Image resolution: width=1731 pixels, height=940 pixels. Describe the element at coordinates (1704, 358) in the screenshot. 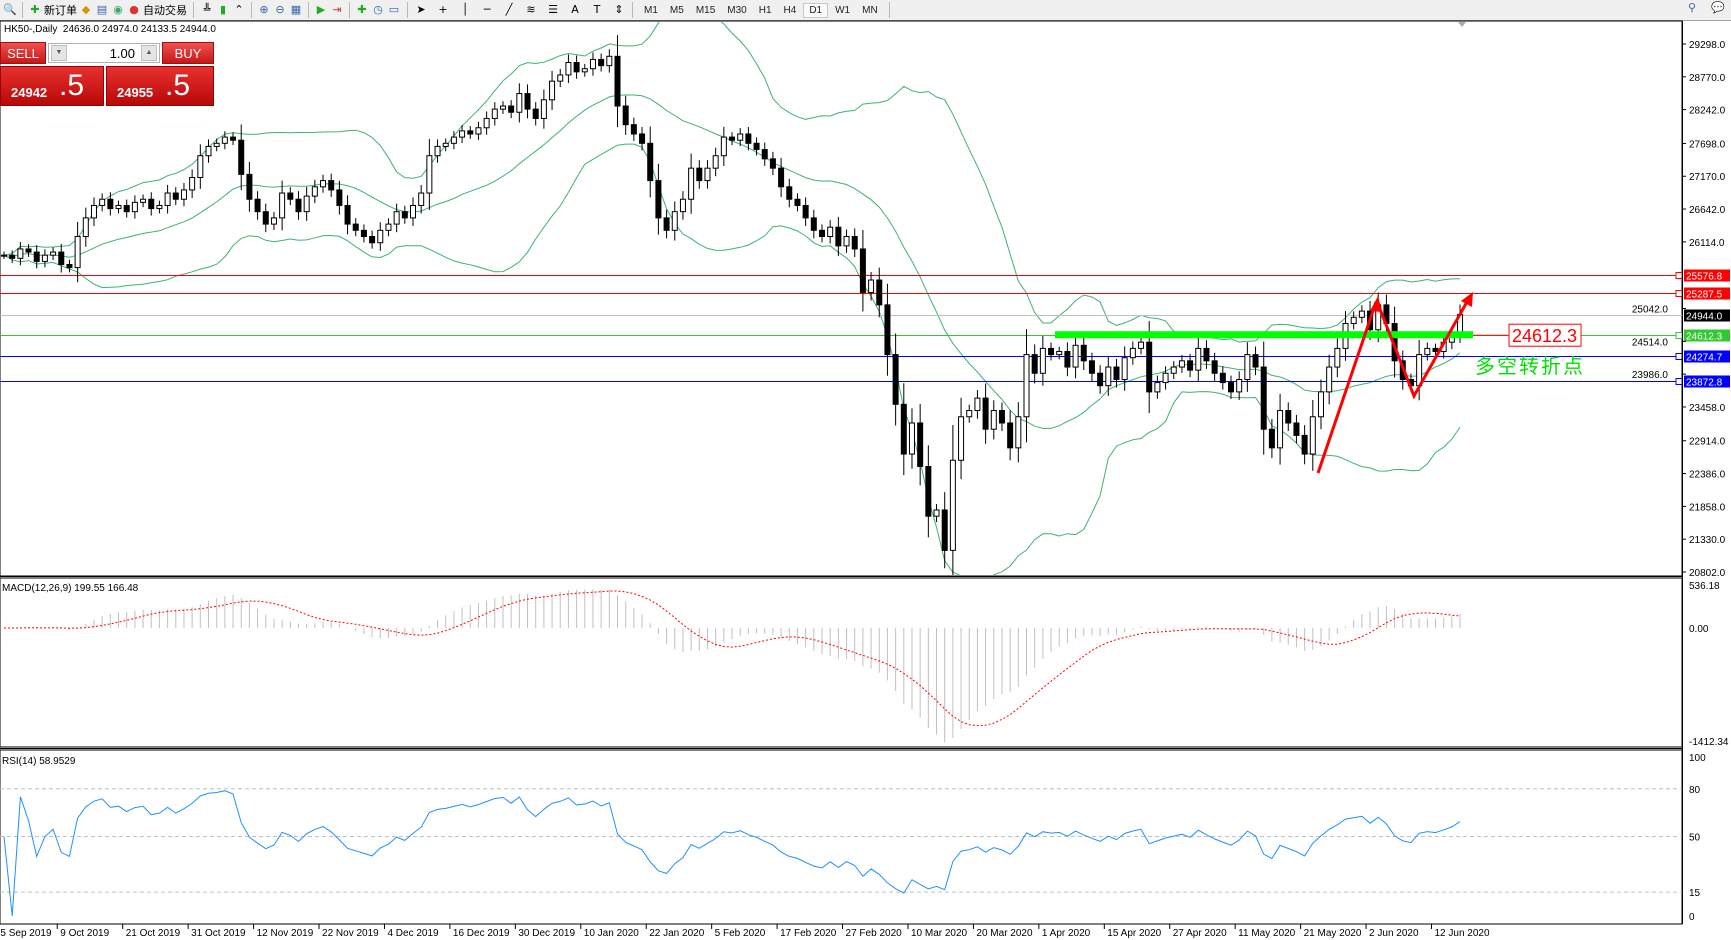

I see `price-tag-label: 24274.7` at that location.